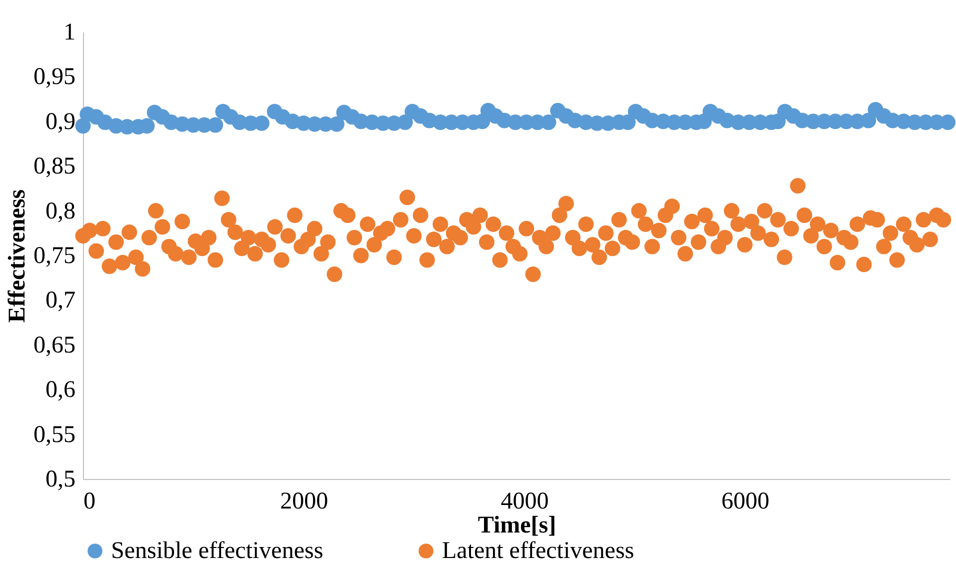 The image size is (956, 568). What do you see at coordinates (17, 256) in the screenshot?
I see `y-axis-title: Effectiveness` at bounding box center [17, 256].